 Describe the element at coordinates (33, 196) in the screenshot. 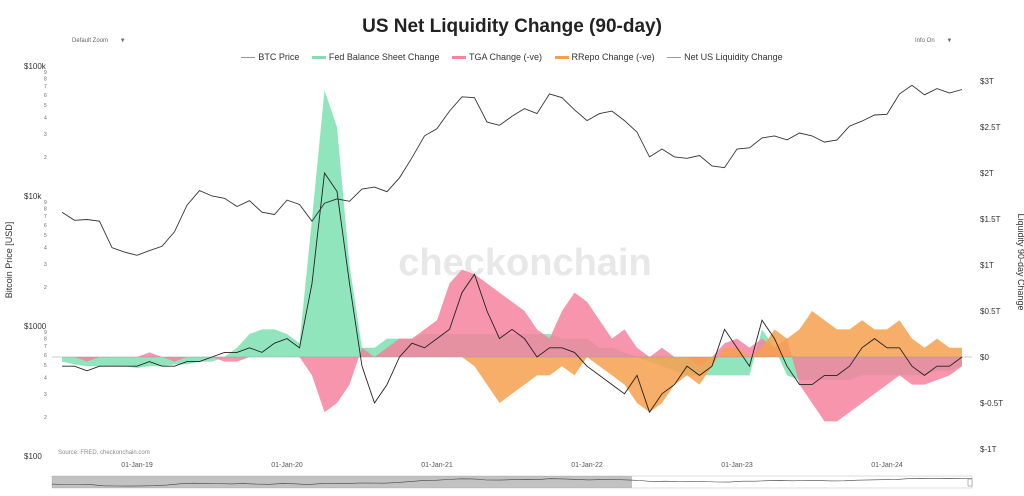

I see `left-tick-label: $10k` at that location.